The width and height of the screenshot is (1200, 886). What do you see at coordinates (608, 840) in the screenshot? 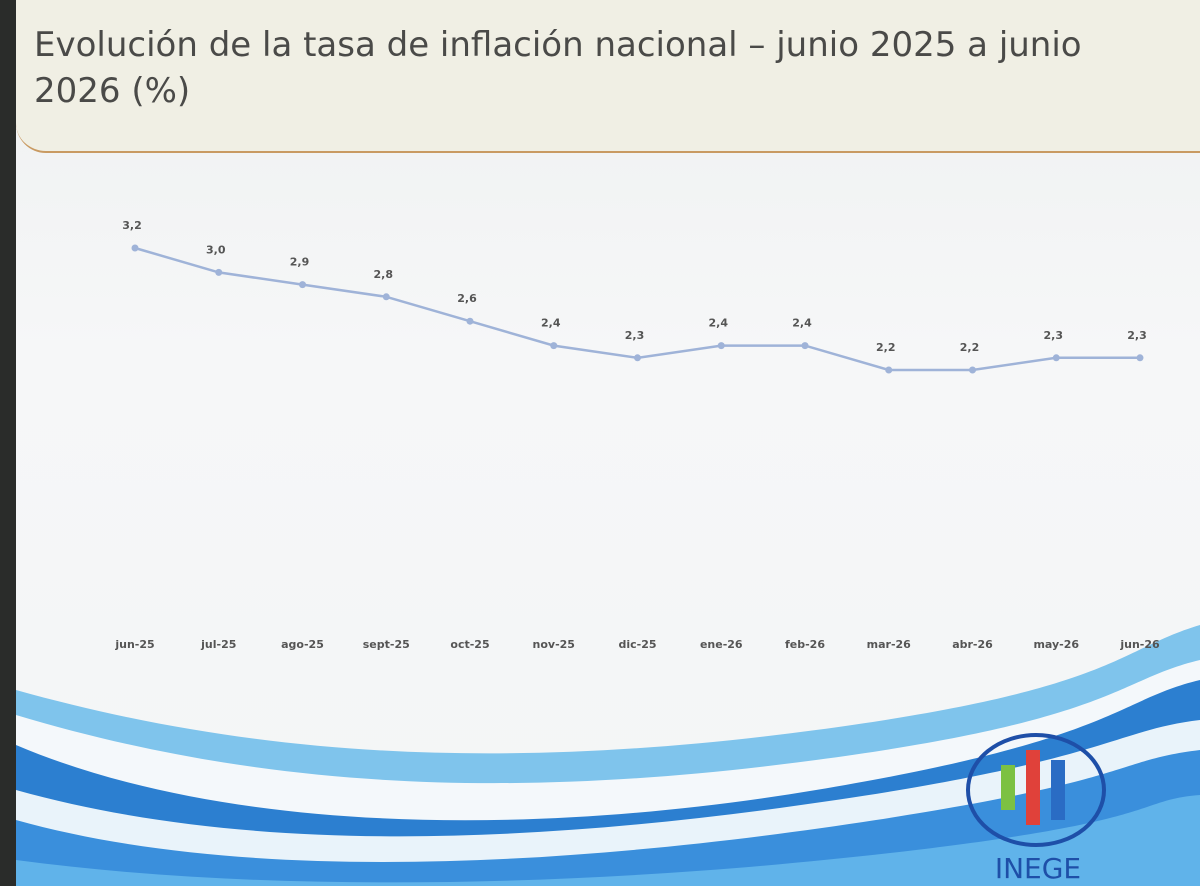
I see `wave` at bounding box center [608, 840].